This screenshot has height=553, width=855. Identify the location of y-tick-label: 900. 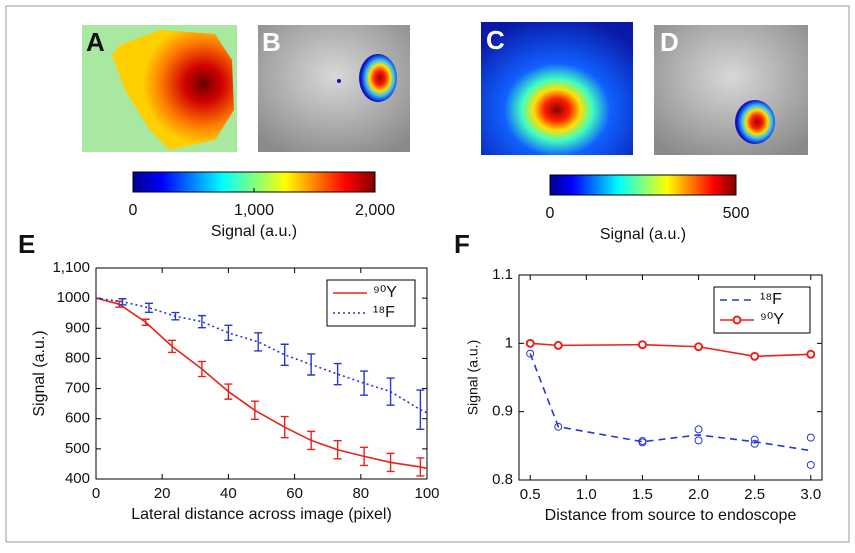
(77, 327).